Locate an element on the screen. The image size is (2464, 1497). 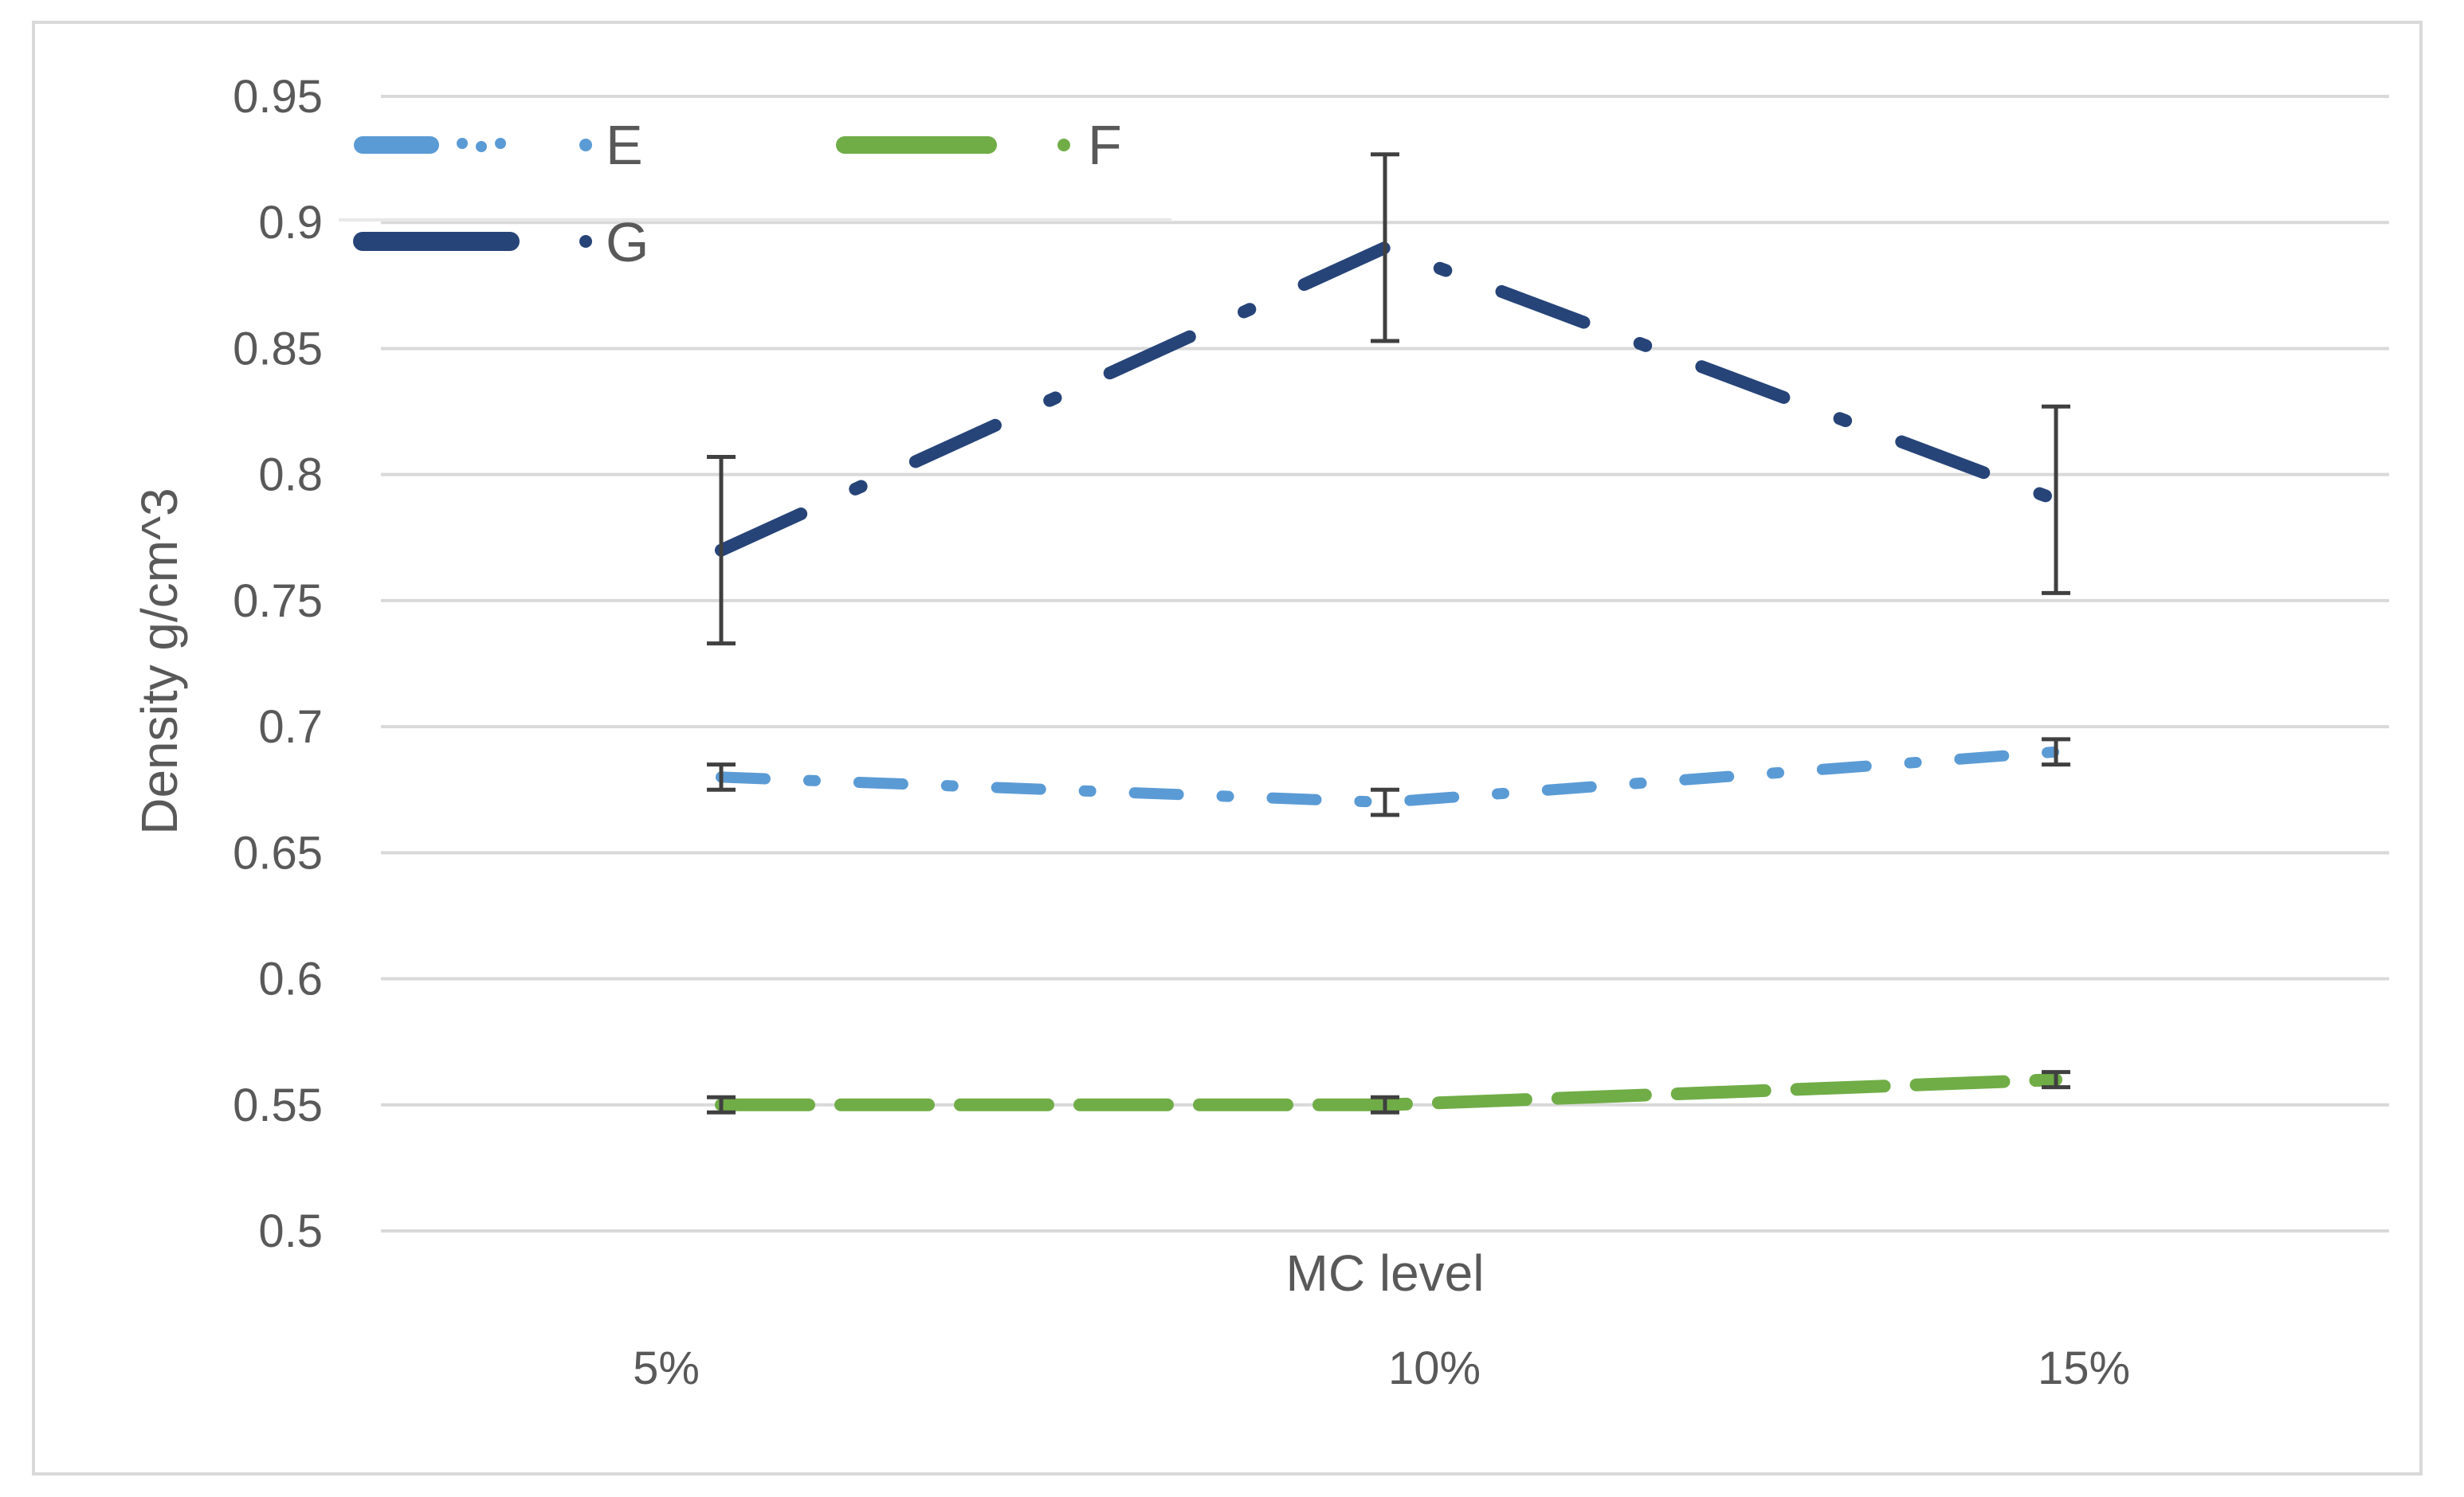
y-axis-title: Density g/cm^3 is located at coordinates (159, 661).